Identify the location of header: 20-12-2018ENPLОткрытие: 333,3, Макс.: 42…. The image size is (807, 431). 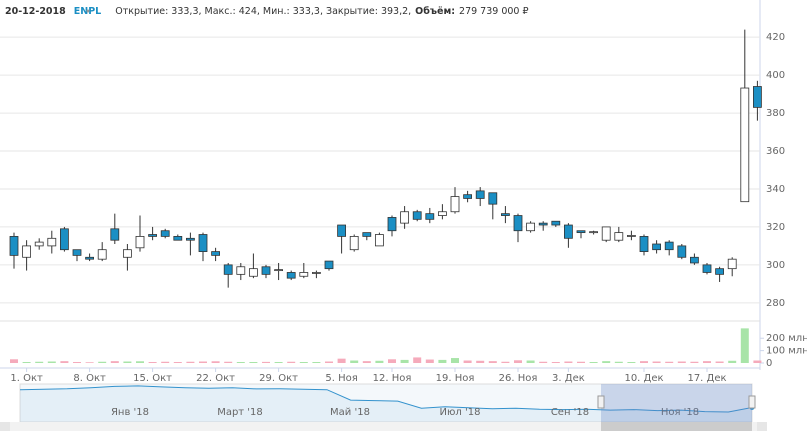
(267, 11).